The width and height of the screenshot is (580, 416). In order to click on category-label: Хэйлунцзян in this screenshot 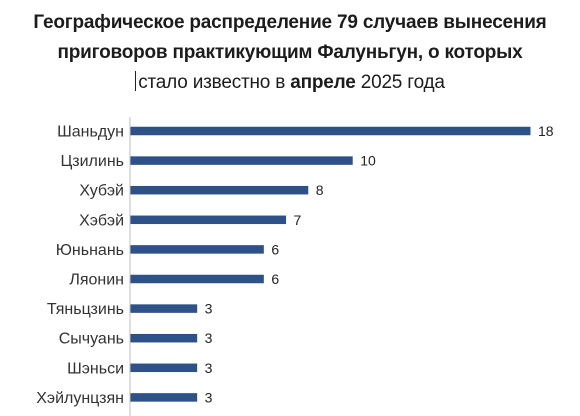, I will do `click(80, 398)`.